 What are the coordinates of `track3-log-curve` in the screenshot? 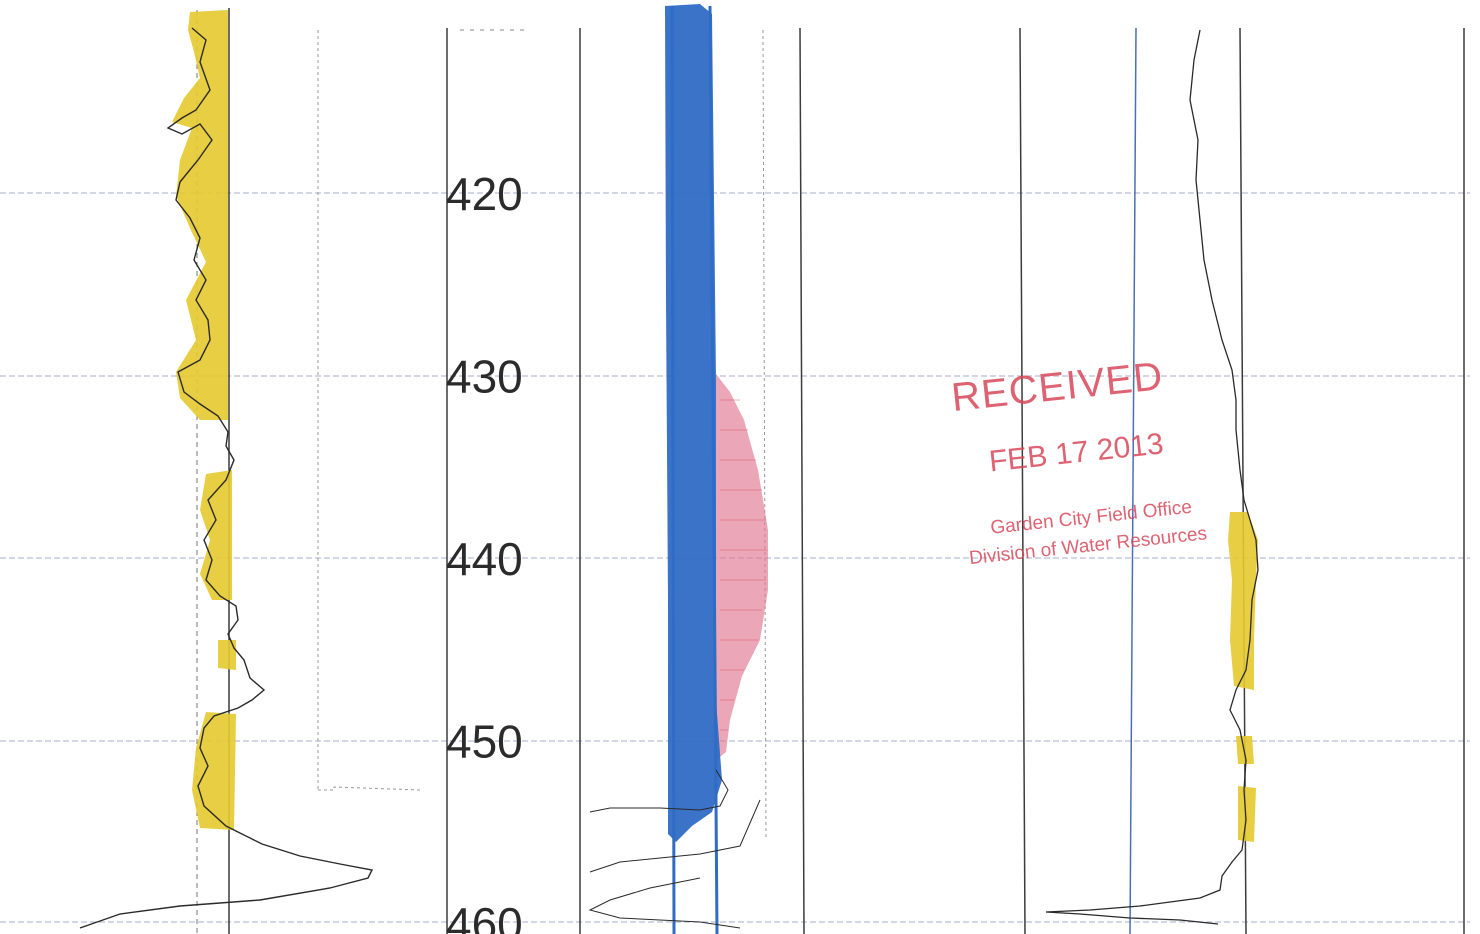 It's located at (1152, 477).